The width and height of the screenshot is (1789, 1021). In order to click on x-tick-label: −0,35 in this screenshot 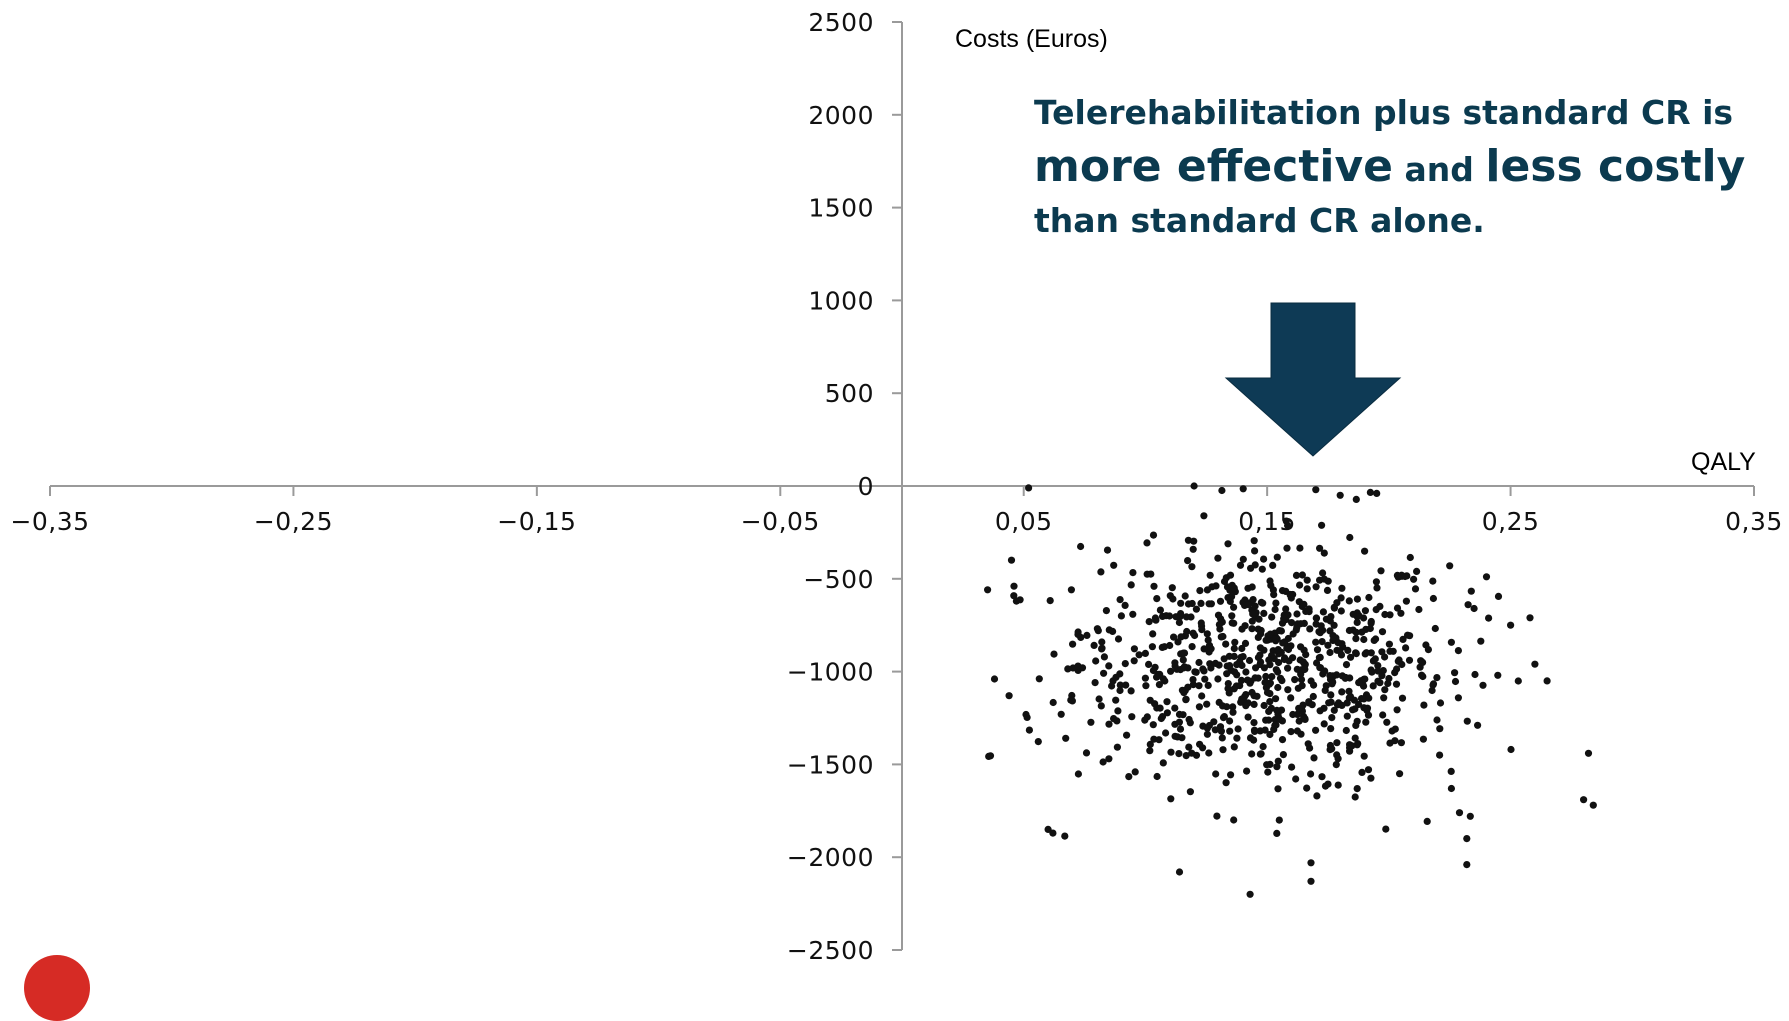, I will do `click(49, 521)`.